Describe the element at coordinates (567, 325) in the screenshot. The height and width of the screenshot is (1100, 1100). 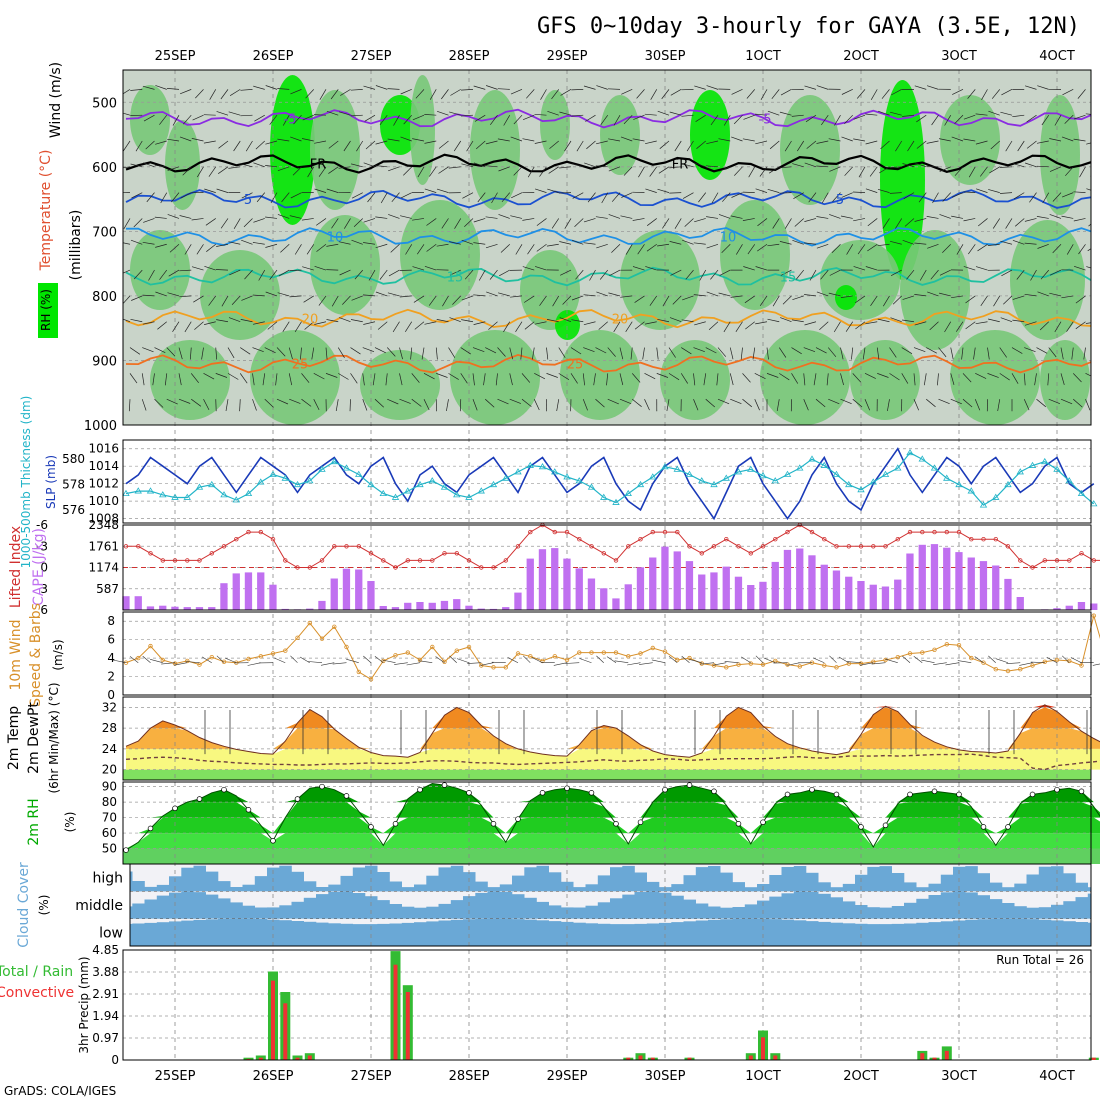
I see `rh-patch` at that location.